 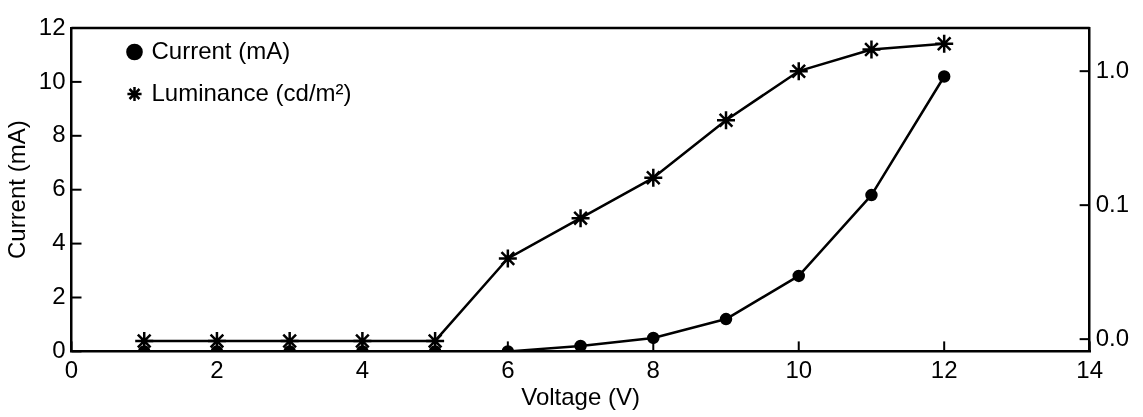 What do you see at coordinates (1112, 69) in the screenshot?
I see `y2-tick-label: 1.0` at bounding box center [1112, 69].